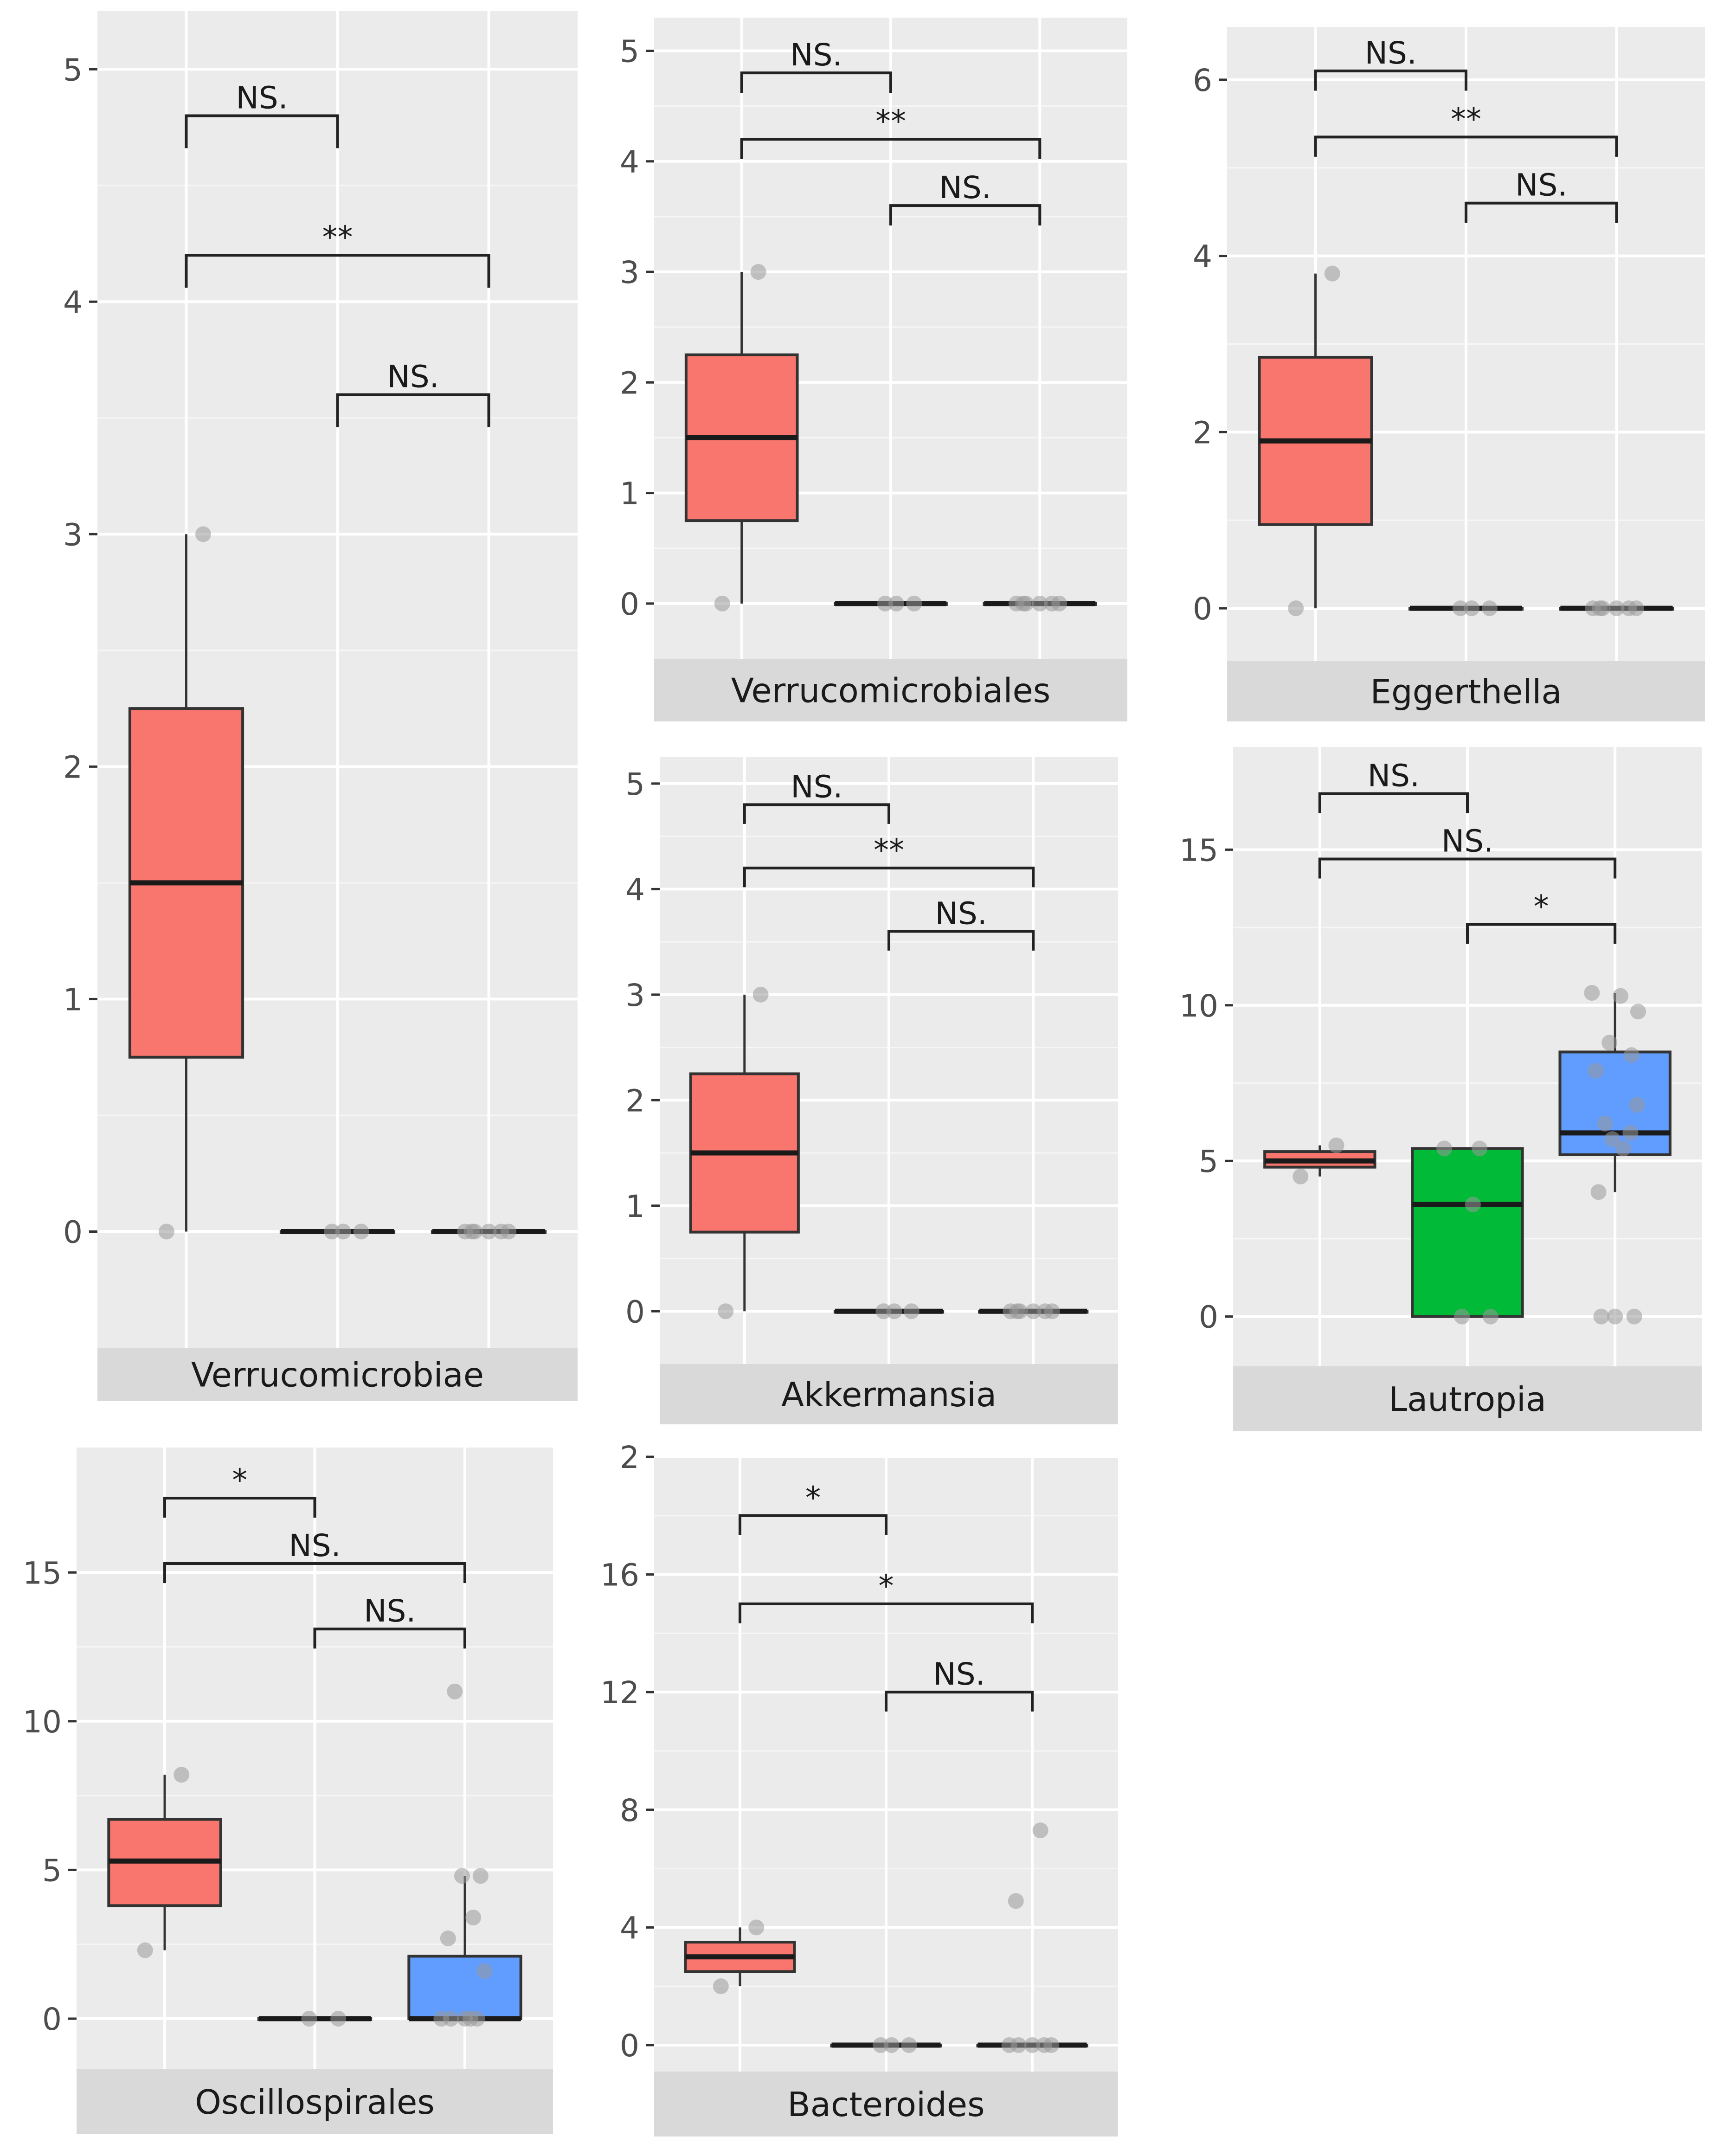  Describe the element at coordinates (629, 272) in the screenshot. I see `y-tick-label: 3` at that location.